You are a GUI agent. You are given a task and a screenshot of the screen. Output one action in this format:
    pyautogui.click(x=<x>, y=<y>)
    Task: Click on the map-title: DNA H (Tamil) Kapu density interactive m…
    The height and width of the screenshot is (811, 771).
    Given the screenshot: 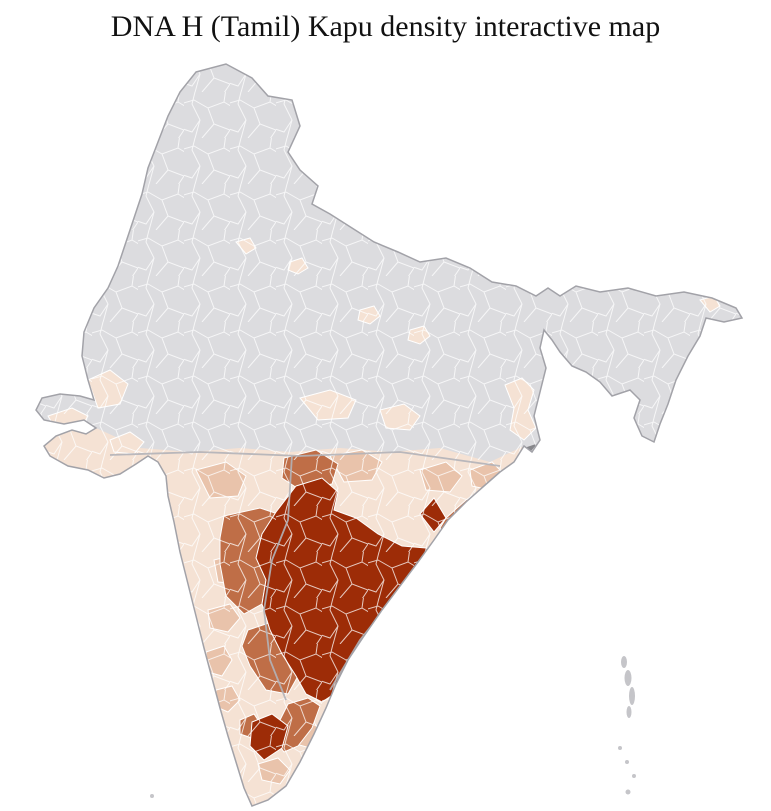 What is the action you would take?
    pyautogui.click(x=385, y=26)
    